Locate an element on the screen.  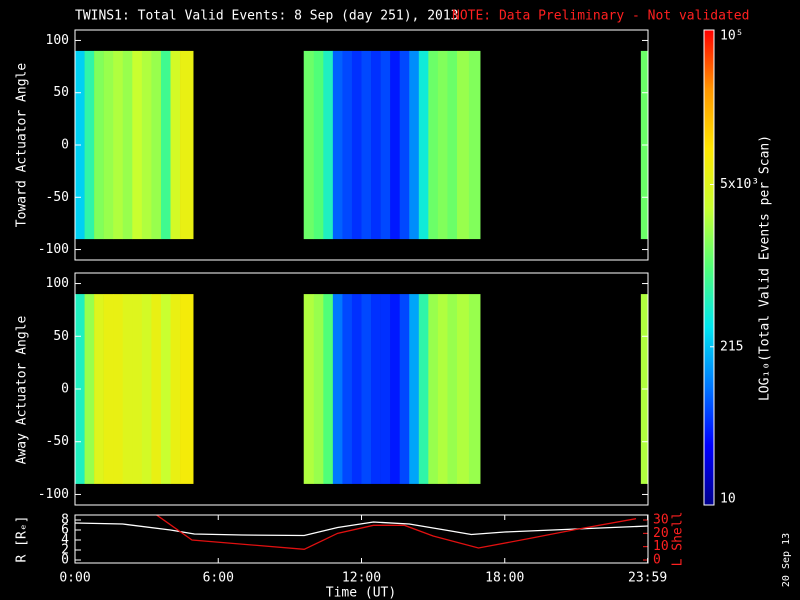
y2-tick-label: 0 is located at coordinates (657, 560).